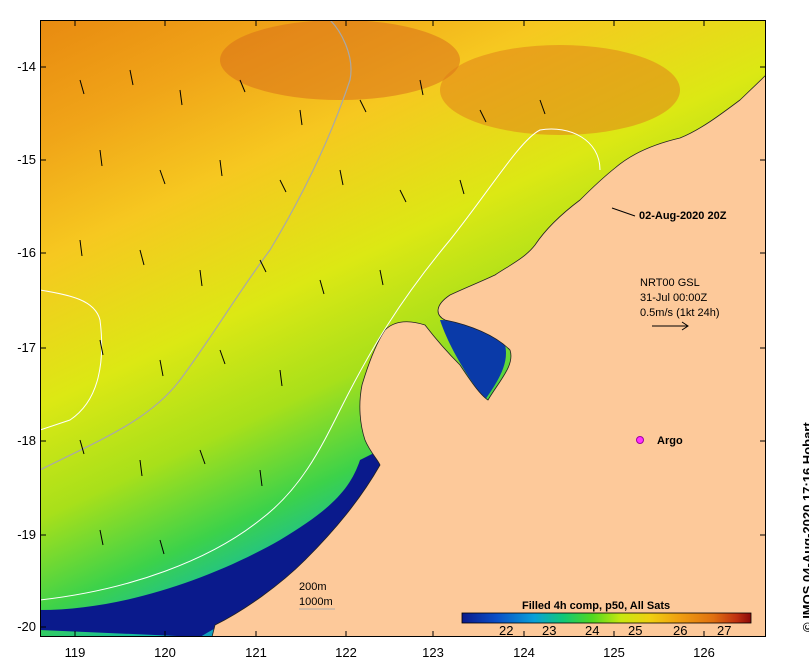 The height and width of the screenshot is (672, 809). Describe the element at coordinates (635, 630) in the screenshot. I see `colorbar-label: 25` at that location.